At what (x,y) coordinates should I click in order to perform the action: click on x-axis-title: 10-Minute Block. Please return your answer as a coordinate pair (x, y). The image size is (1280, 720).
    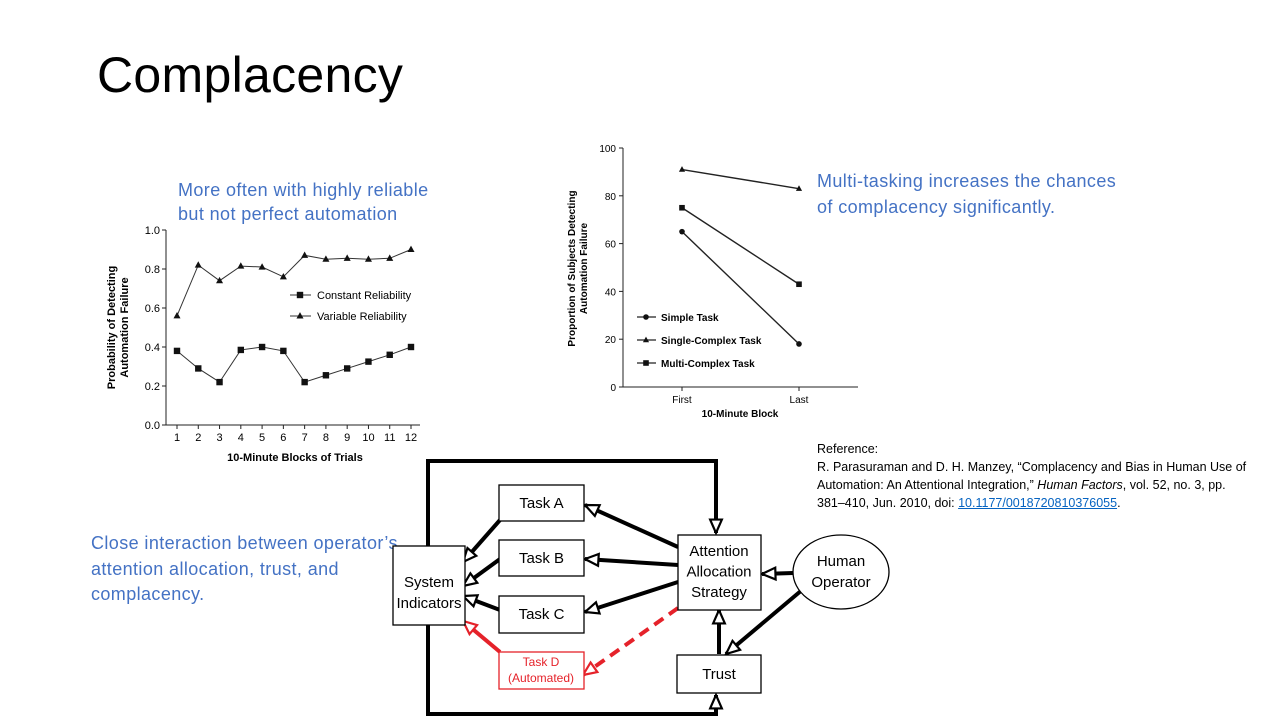
    Looking at the image, I should click on (740, 414).